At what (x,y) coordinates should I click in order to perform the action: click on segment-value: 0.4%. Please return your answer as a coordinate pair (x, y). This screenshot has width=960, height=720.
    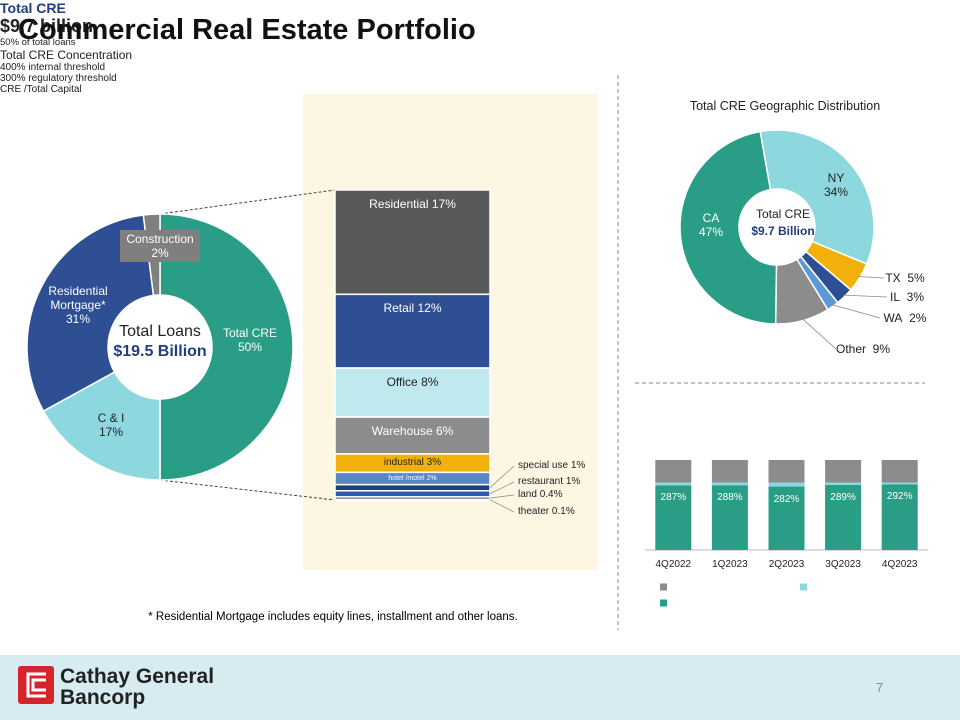
    Looking at the image, I should click on (551, 494).